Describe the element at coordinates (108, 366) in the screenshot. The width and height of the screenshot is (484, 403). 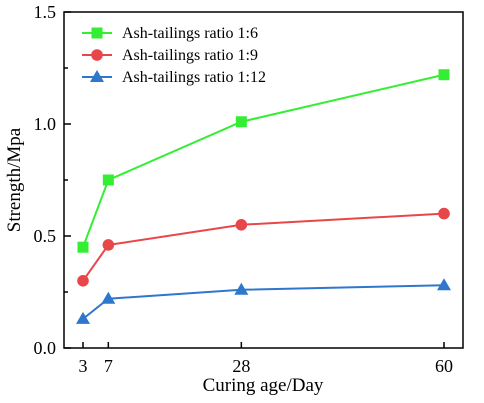
I see `x-tick-label-7: 7` at that location.